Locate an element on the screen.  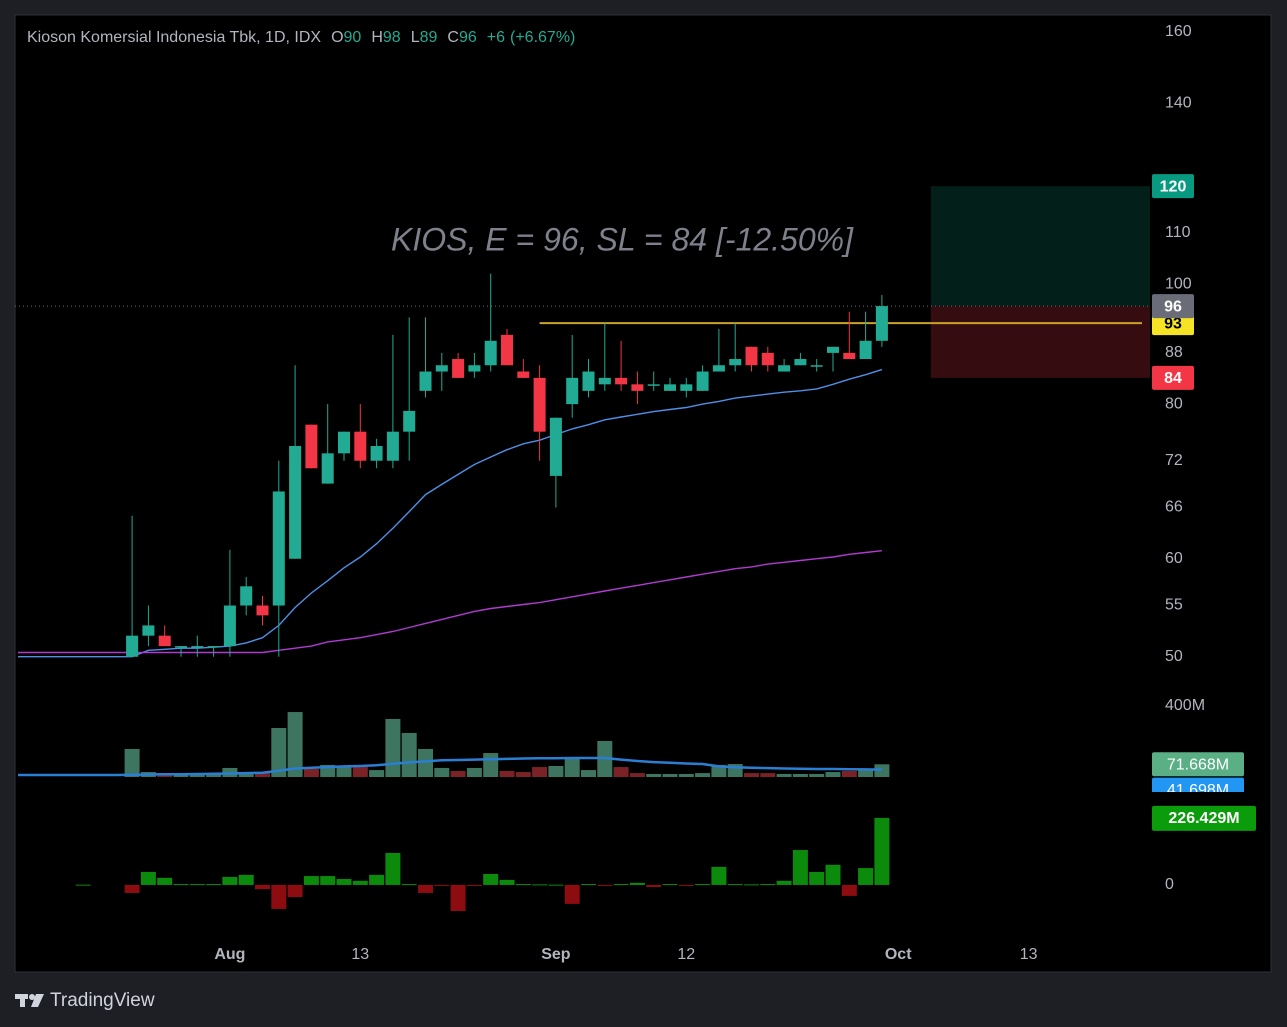
change: +6 is located at coordinates (496, 37).